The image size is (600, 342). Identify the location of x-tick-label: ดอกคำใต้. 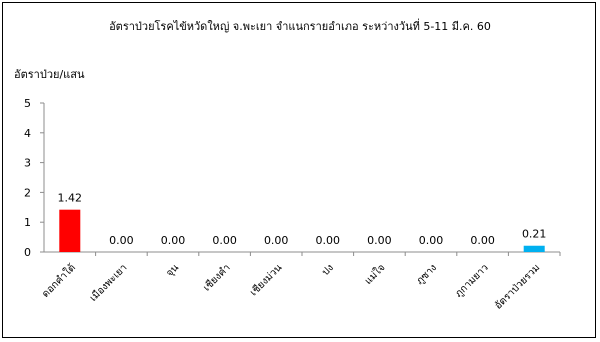
(59, 281).